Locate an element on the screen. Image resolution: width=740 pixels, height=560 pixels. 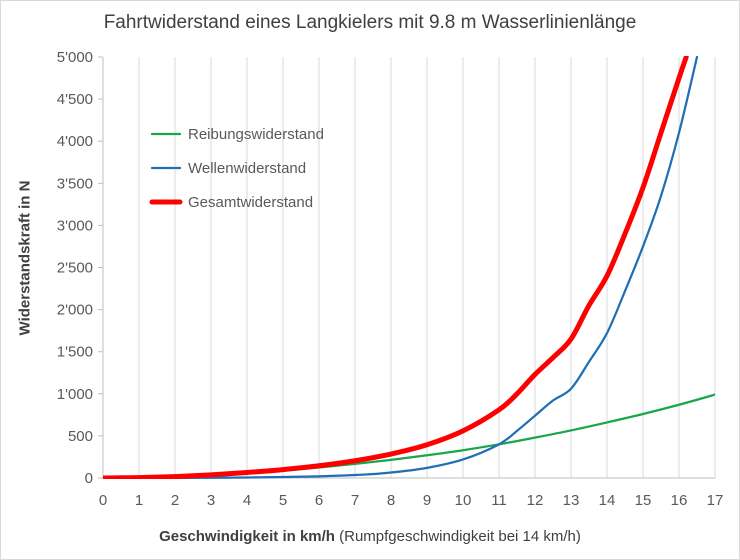
y-tick-label: 0 is located at coordinates (89, 478).